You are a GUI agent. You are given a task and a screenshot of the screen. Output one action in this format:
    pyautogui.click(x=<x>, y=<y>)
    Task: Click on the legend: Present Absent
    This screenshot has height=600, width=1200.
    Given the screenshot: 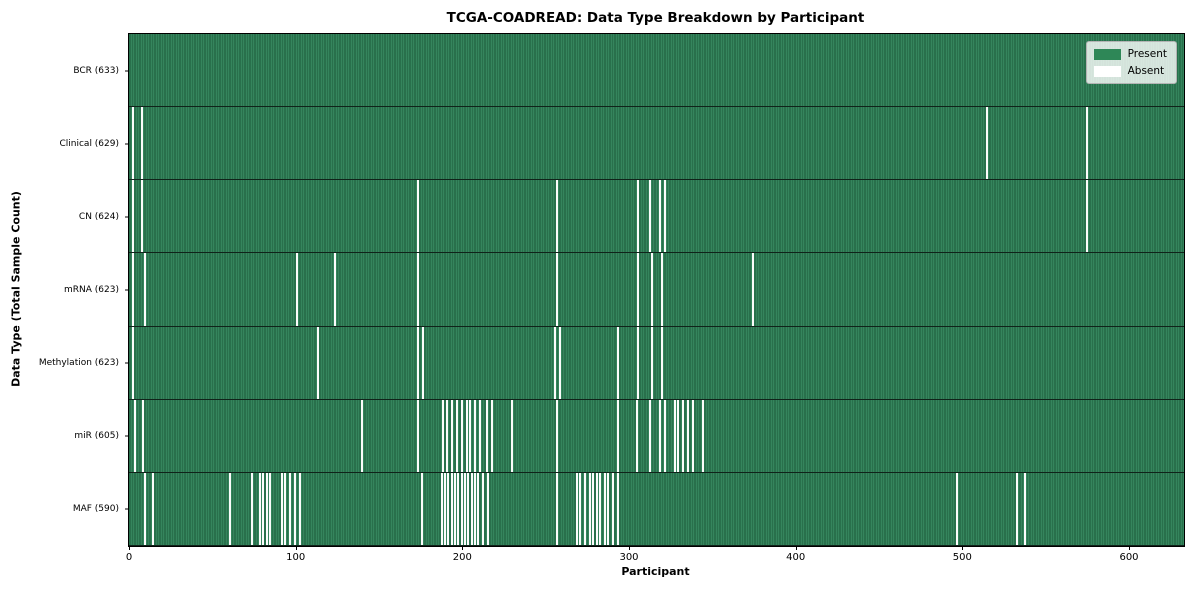 What is the action you would take?
    pyautogui.click(x=1131, y=62)
    